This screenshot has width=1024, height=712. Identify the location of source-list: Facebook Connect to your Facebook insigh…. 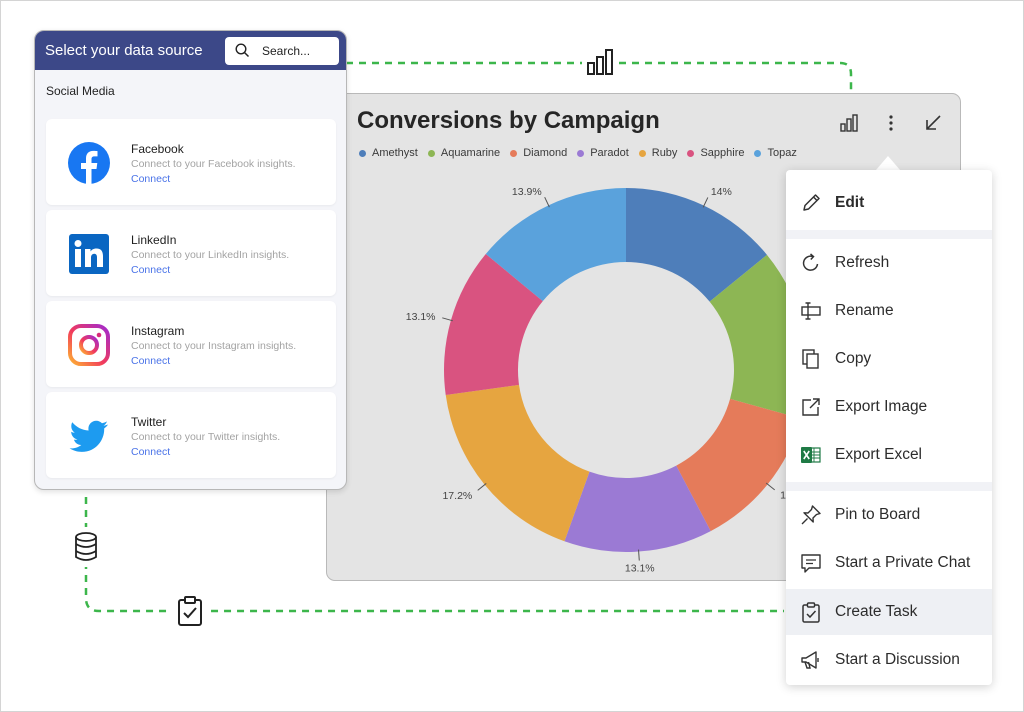
(191, 301).